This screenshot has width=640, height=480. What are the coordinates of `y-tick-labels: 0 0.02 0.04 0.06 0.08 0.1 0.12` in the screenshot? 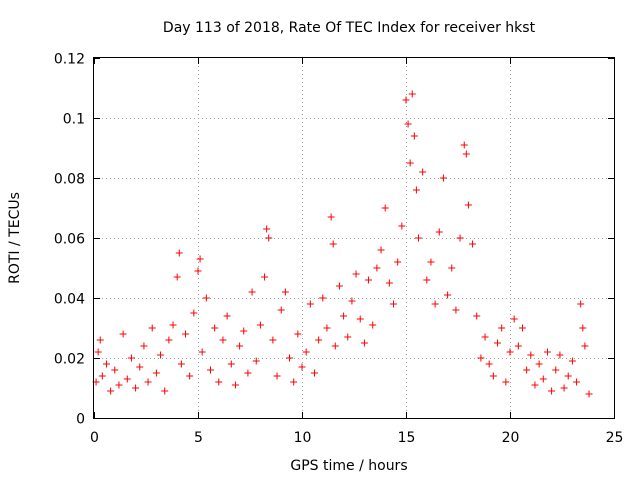 It's located at (69, 240).